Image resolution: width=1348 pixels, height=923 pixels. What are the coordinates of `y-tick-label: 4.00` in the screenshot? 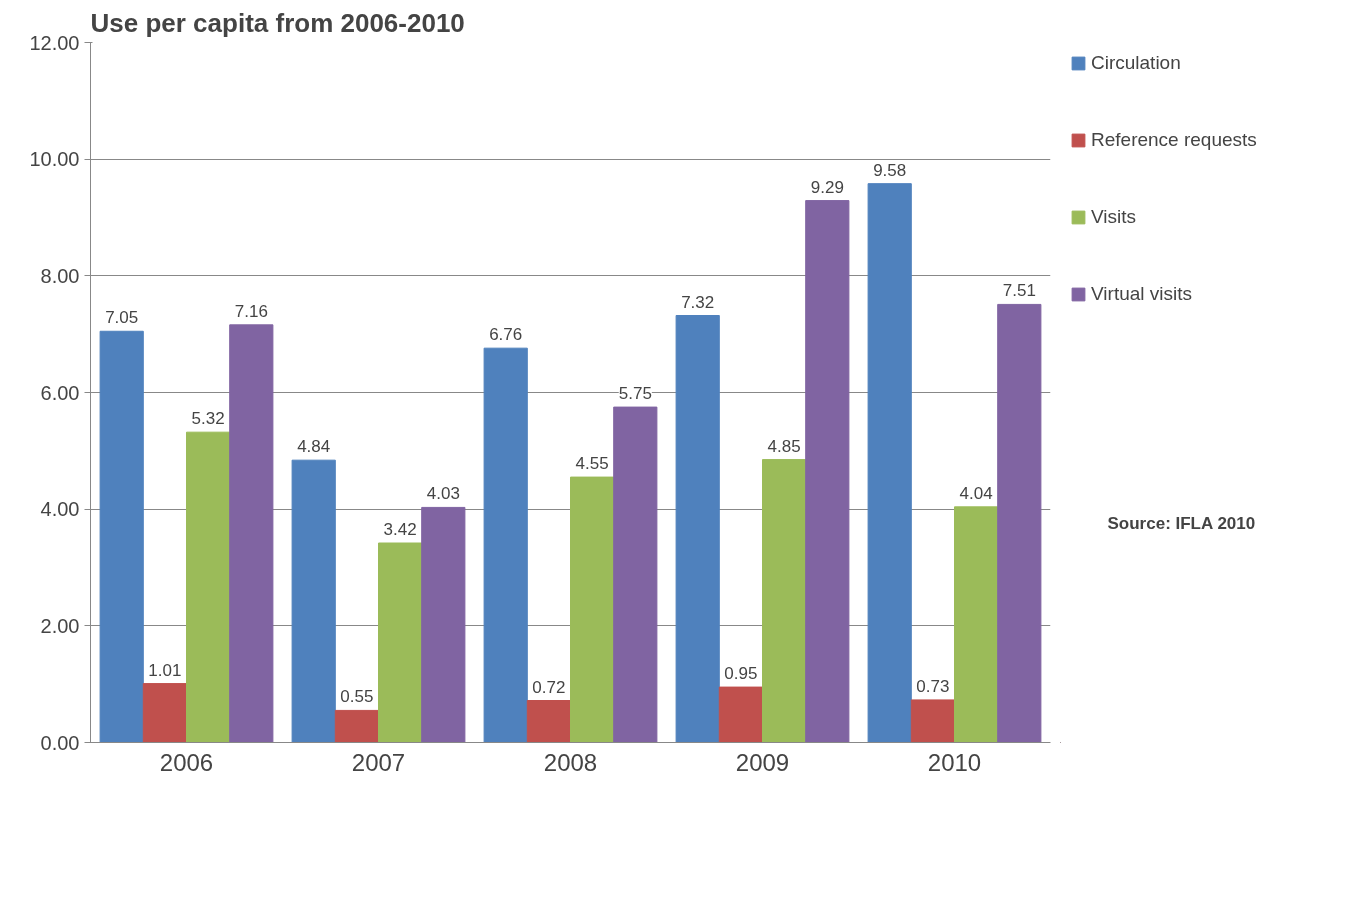 It's located at (60, 509).